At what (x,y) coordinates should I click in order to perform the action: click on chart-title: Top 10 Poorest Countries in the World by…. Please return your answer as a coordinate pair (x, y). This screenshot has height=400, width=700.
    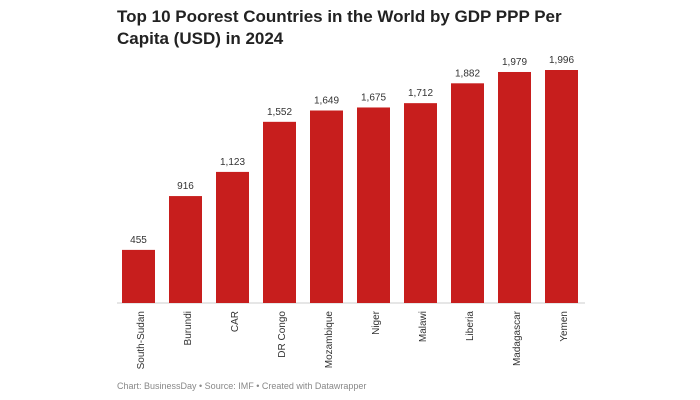
    Looking at the image, I should click on (339, 16).